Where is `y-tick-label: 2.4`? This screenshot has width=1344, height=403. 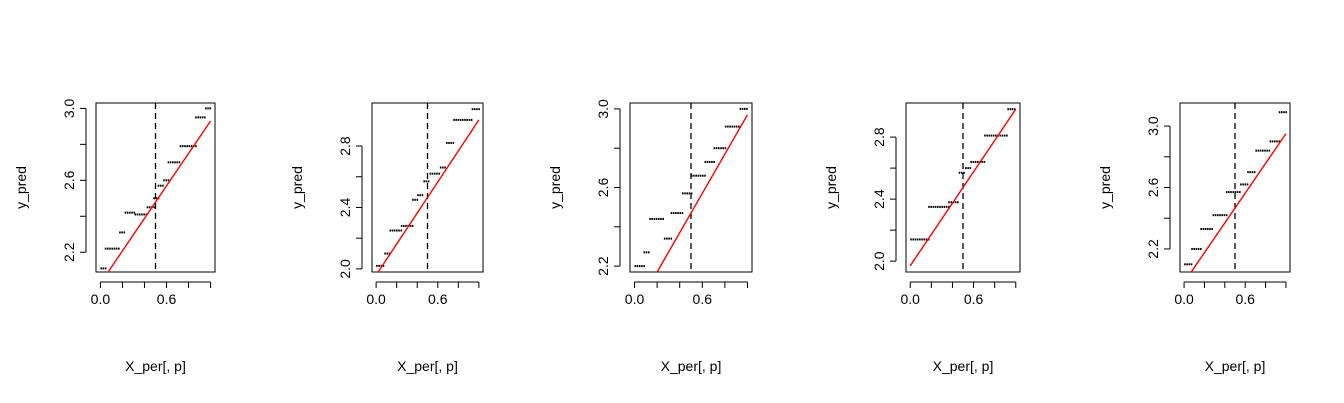 y-tick-label: 2.4 is located at coordinates (879, 199).